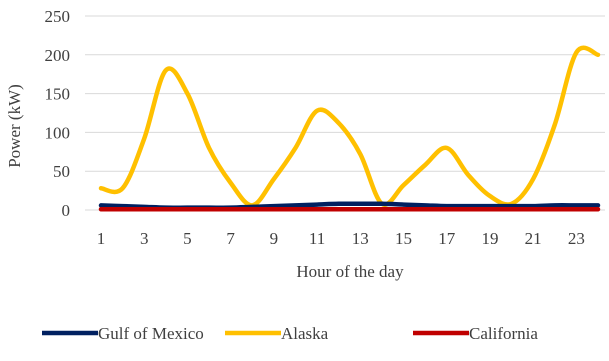 The height and width of the screenshot is (361, 609). Describe the element at coordinates (144, 238) in the screenshot. I see `x-tick-label: 3` at that location.